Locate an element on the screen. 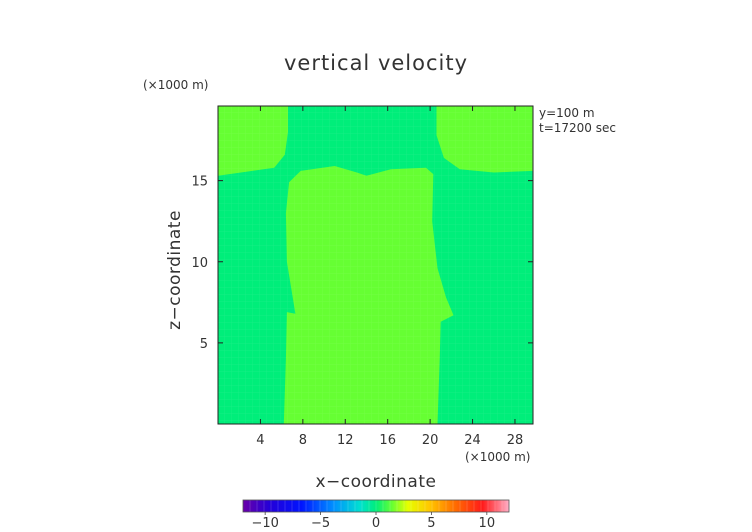 This screenshot has height=532, width=752. x-axis-label: x−coordinate is located at coordinates (376, 482).